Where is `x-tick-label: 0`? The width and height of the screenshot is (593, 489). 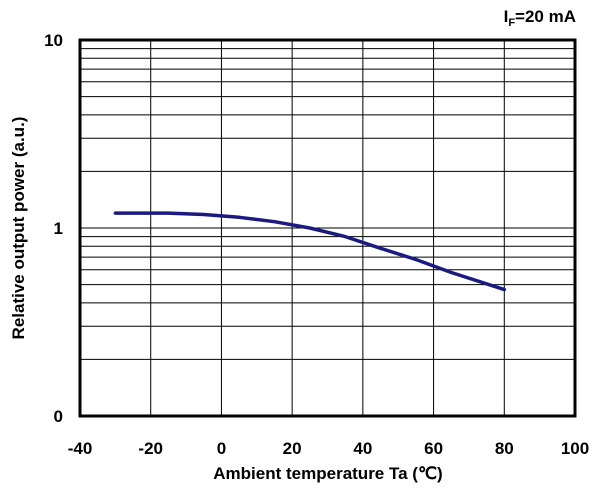
x-tick-label: 0 is located at coordinates (221, 448).